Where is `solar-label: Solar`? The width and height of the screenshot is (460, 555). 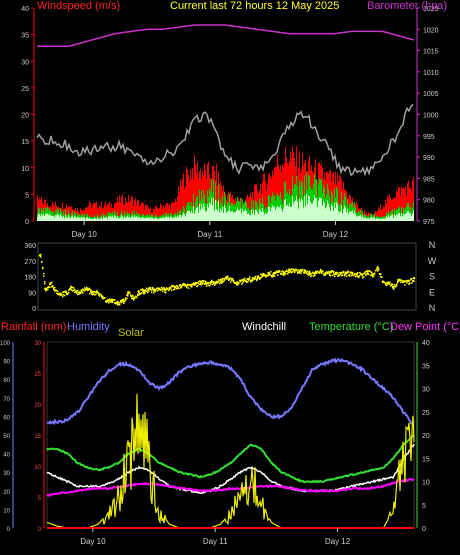
solar-label: Solar is located at coordinates (131, 333).